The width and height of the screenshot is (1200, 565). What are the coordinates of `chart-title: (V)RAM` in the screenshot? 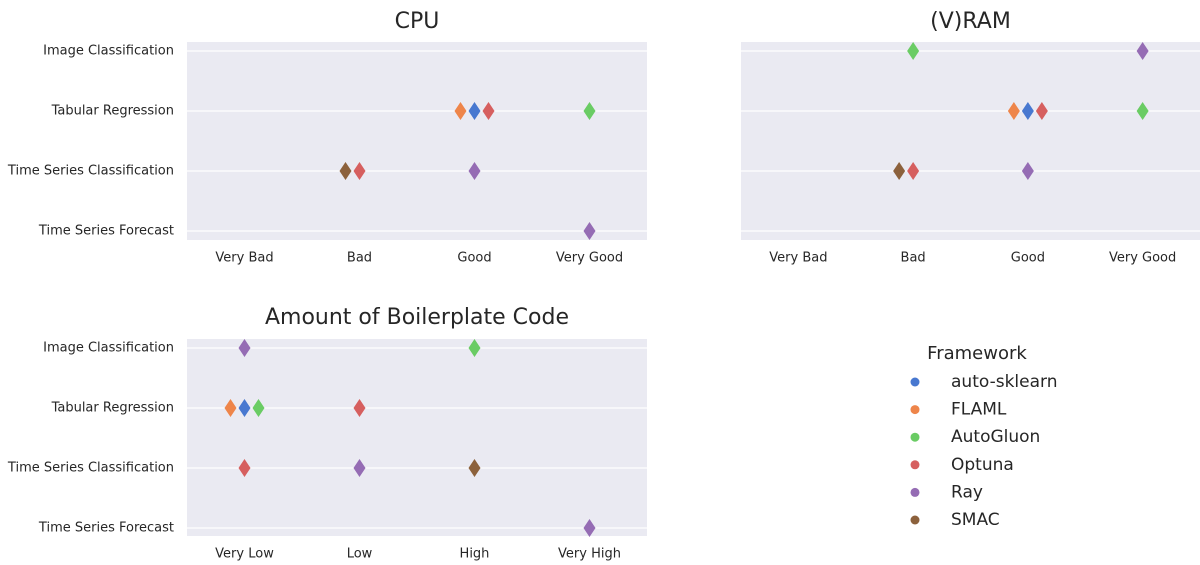 It's located at (970, 21).